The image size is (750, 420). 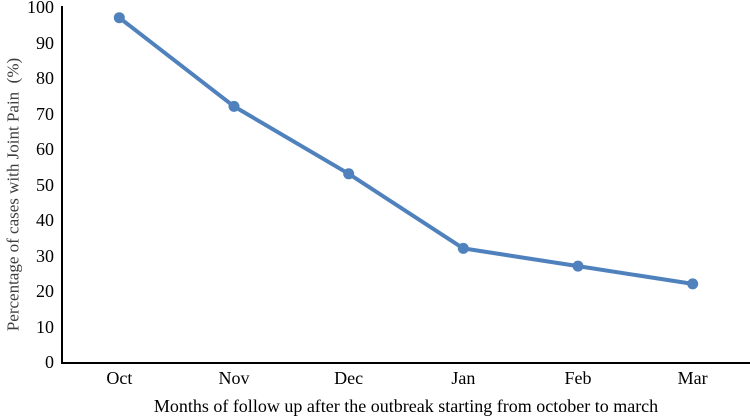 What do you see at coordinates (45, 291) in the screenshot?
I see `y-tick-label: 20` at bounding box center [45, 291].